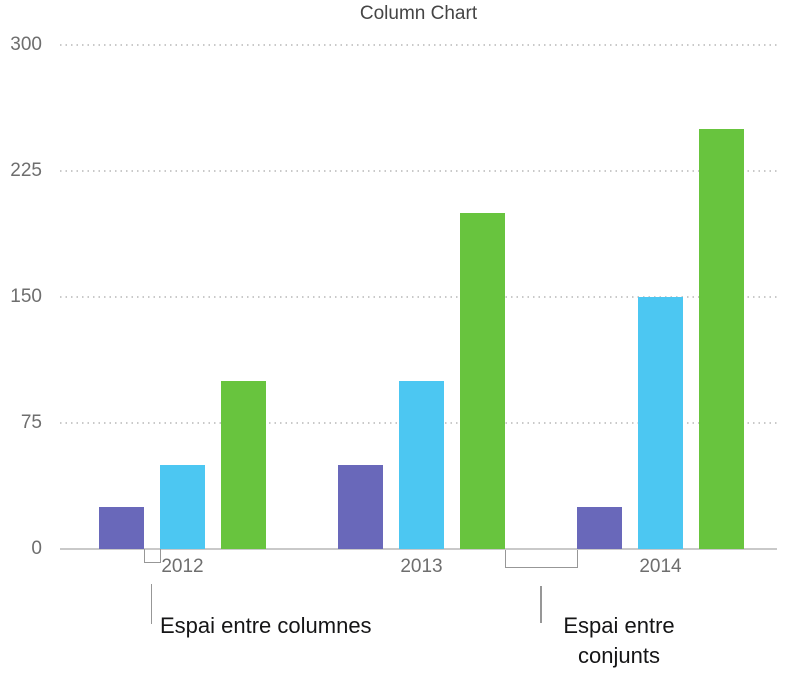 The image size is (790, 684). Describe the element at coordinates (721, 339) in the screenshot. I see `bar-2014-green` at that location.